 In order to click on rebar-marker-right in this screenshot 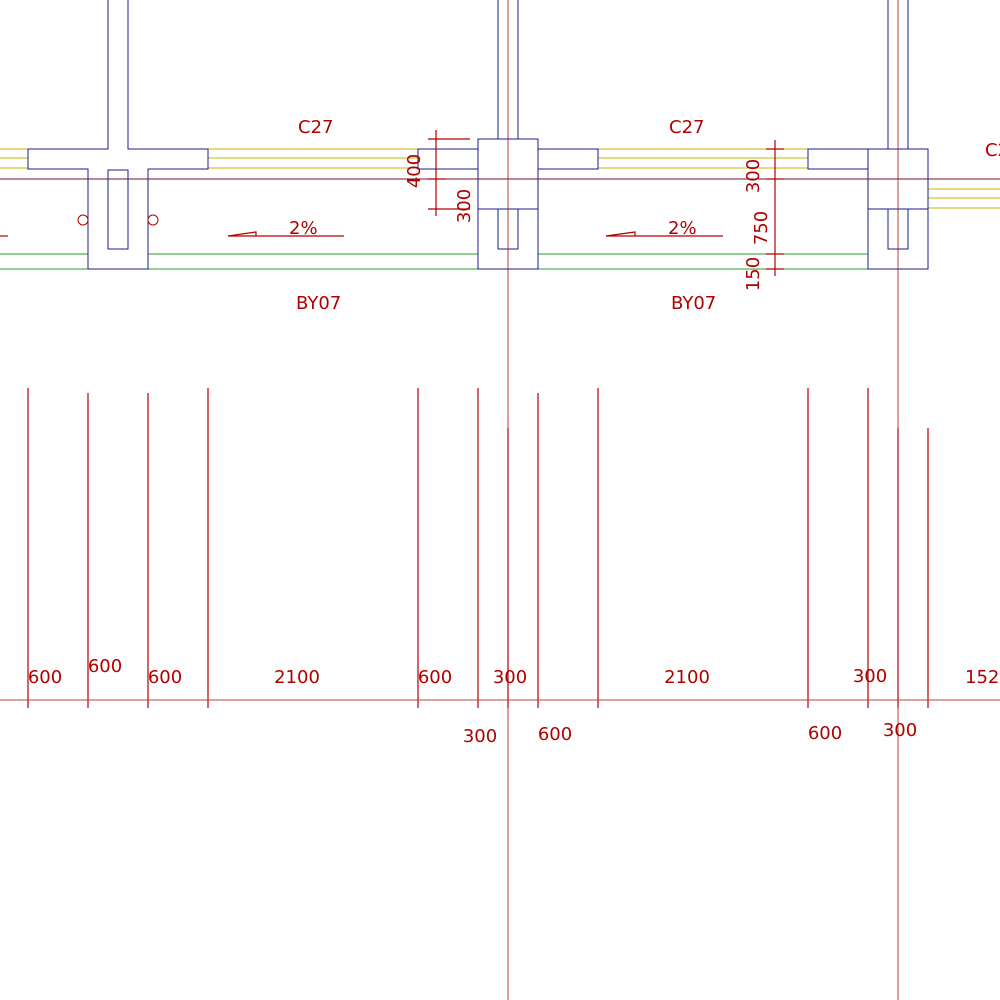, I will do `click(153, 220)`.